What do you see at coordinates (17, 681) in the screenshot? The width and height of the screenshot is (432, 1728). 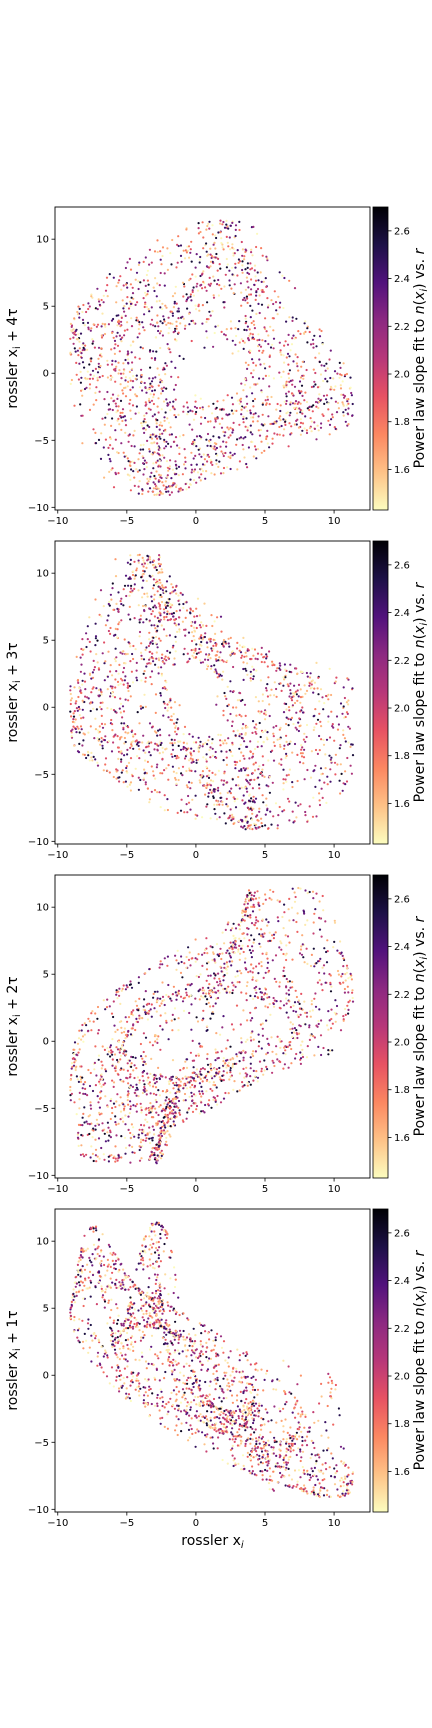 I see `y-axis-label-subscript: i` at bounding box center [17, 681].